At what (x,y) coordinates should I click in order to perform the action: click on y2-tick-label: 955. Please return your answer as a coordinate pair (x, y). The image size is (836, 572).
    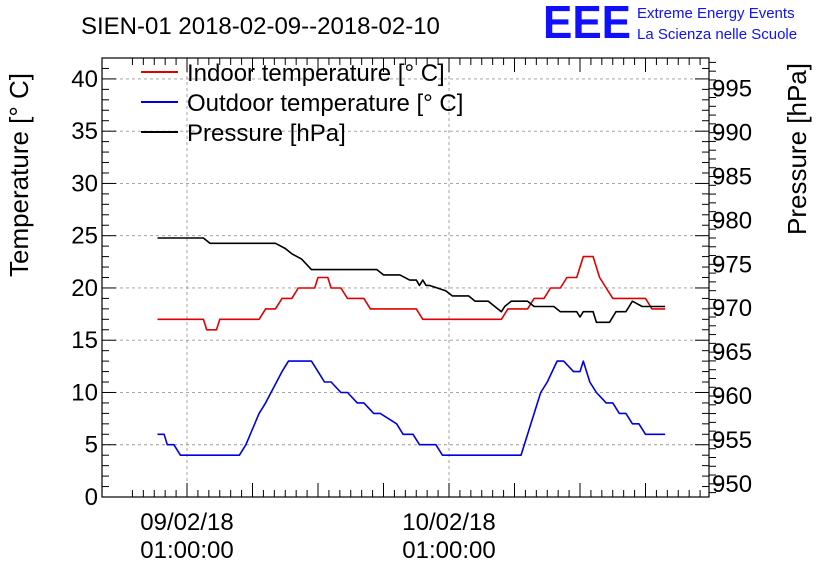
    Looking at the image, I should click on (732, 440).